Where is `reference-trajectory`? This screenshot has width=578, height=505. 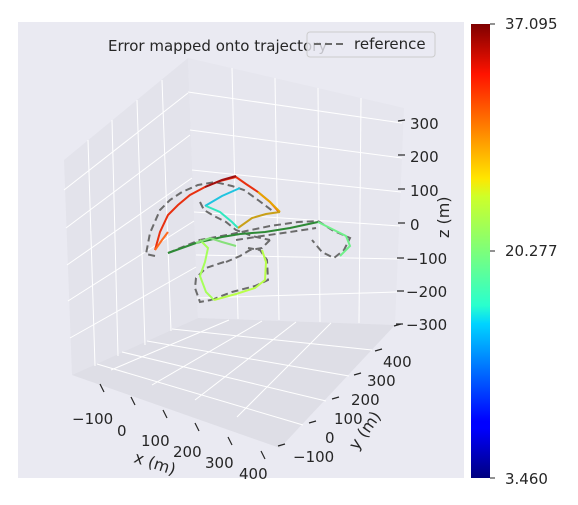
reference-trajectory is located at coordinates (248, 242).